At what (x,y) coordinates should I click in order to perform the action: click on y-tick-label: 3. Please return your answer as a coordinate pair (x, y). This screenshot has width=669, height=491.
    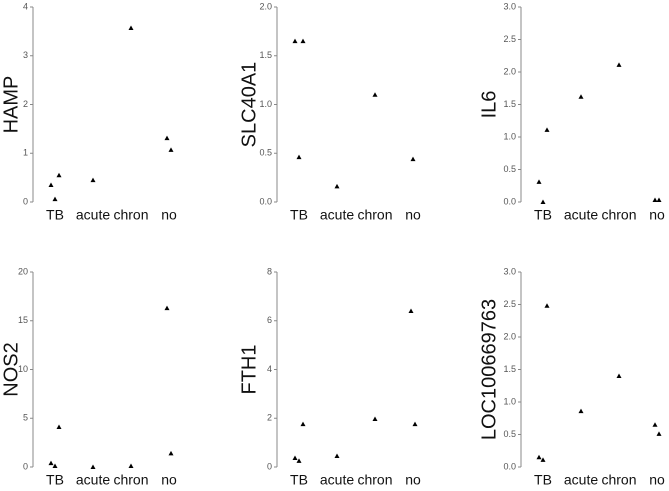
    Looking at the image, I should click on (25, 55).